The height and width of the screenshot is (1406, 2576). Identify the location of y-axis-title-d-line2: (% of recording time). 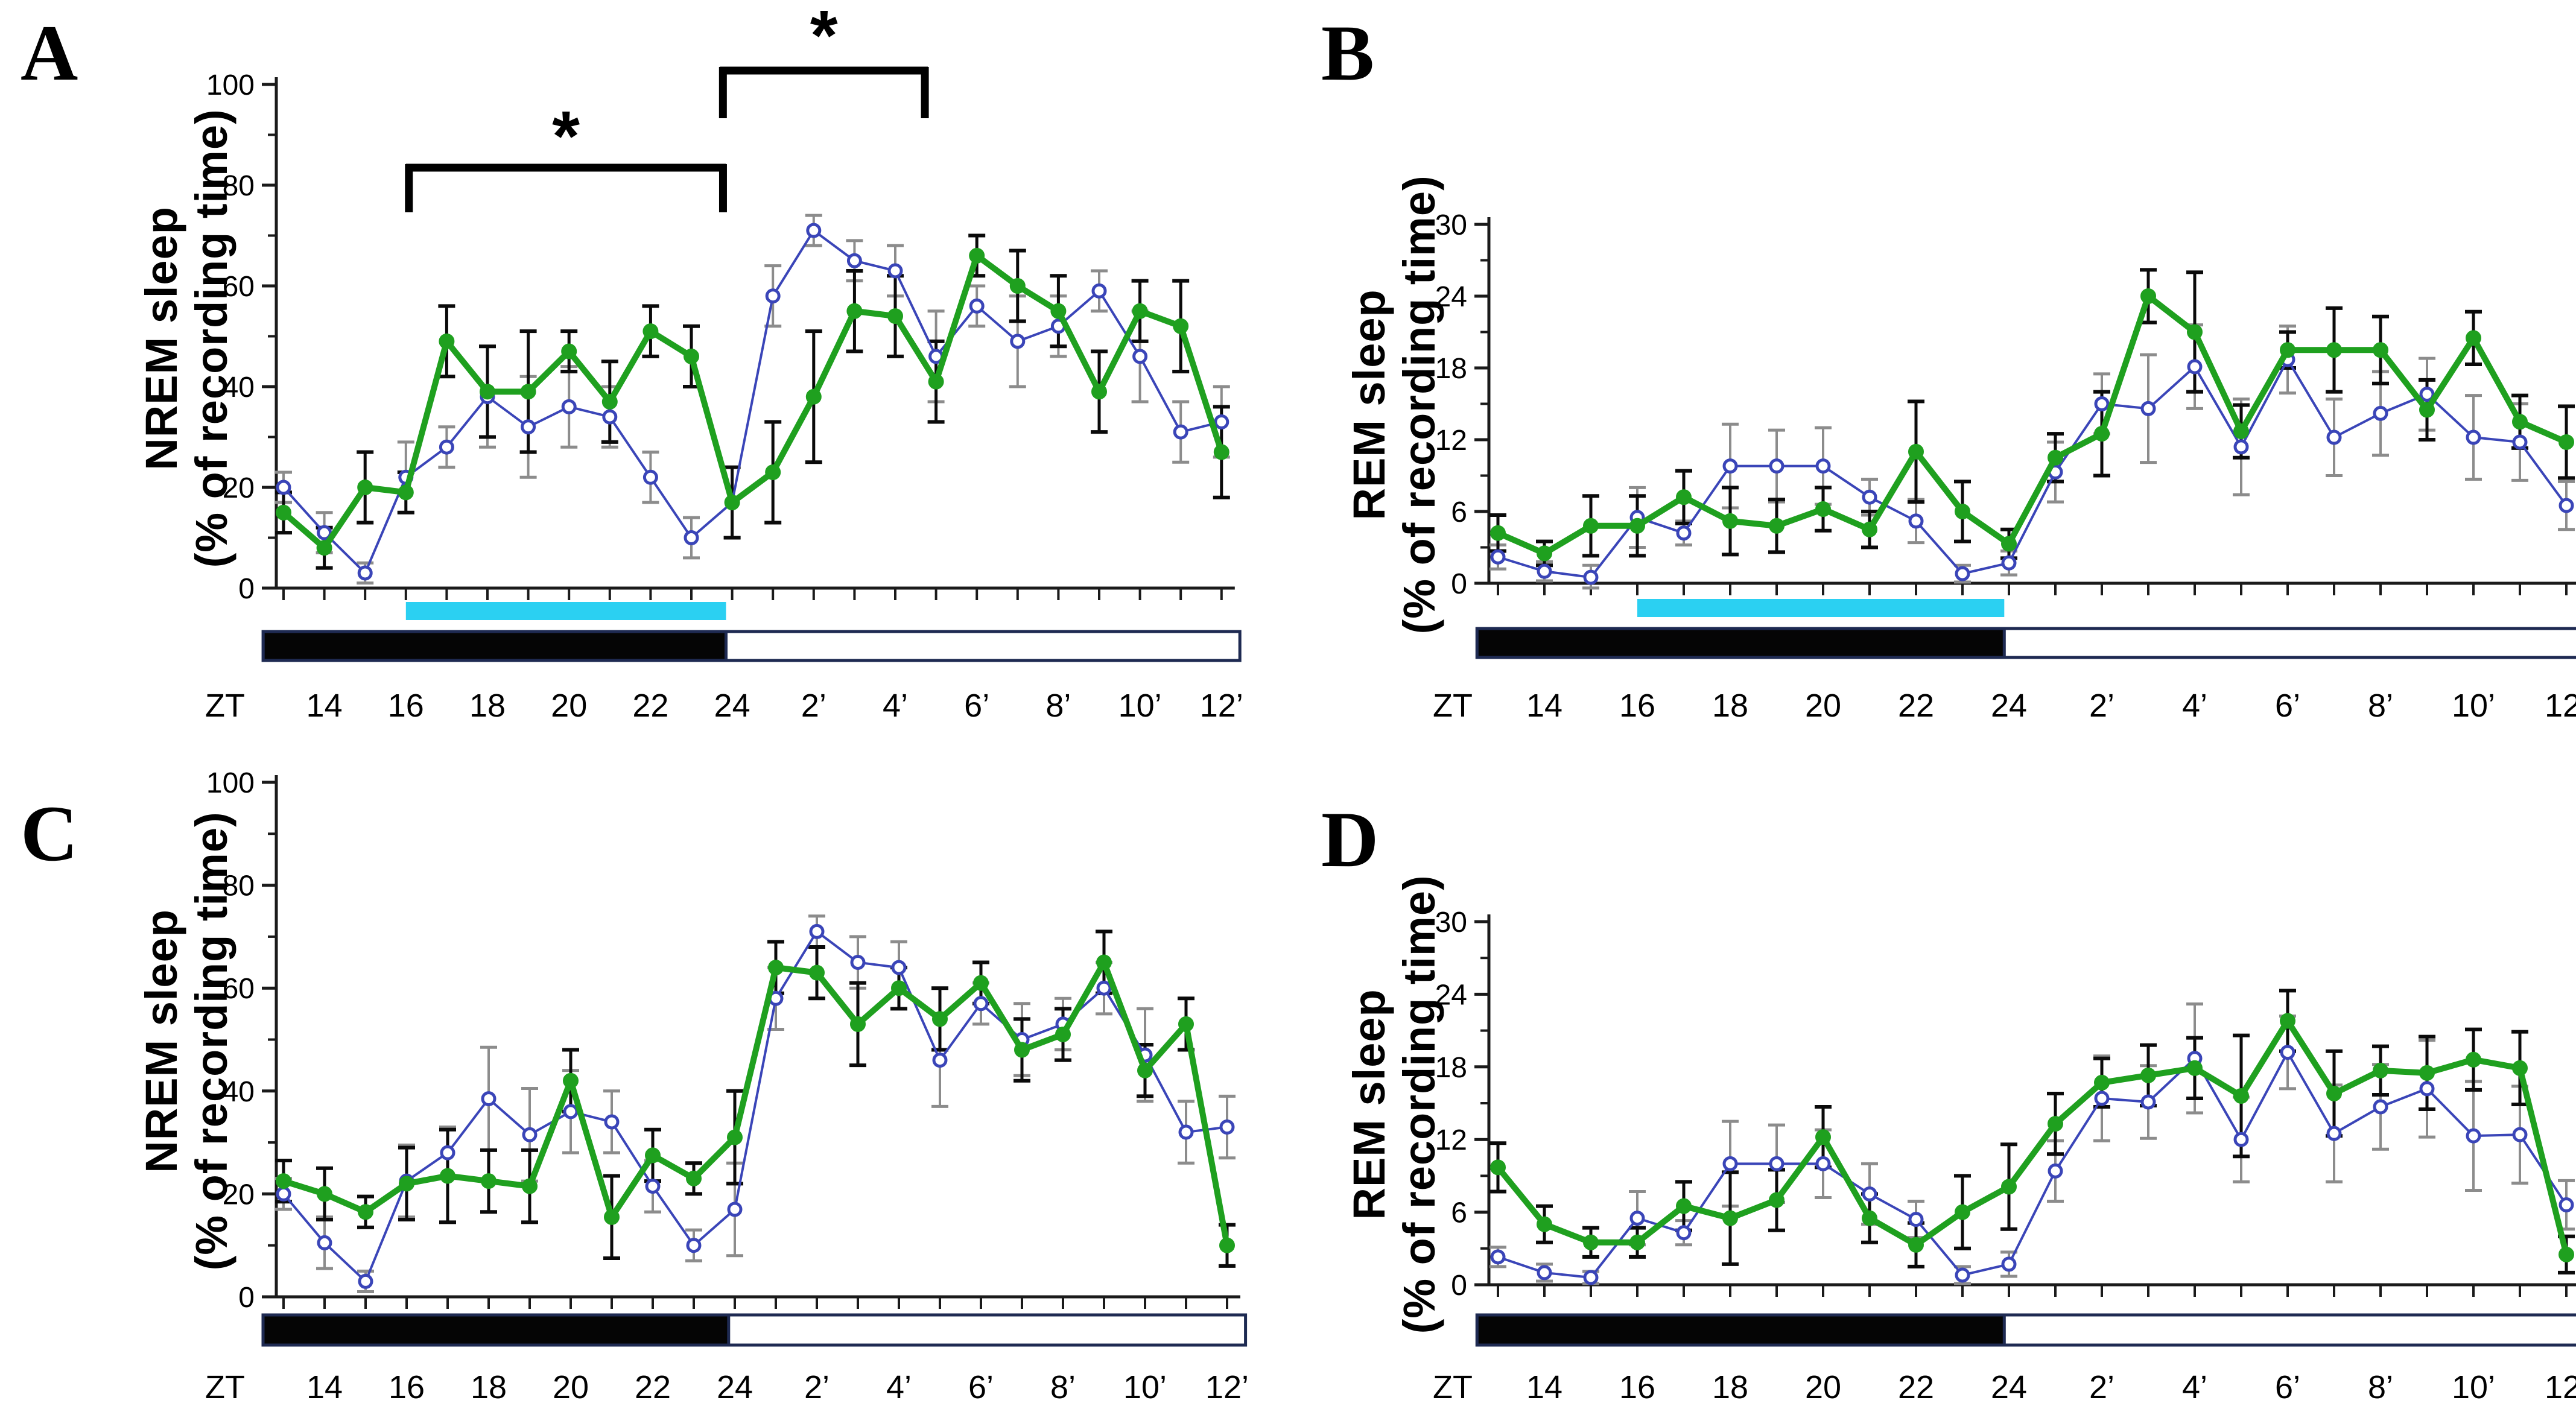
(1419, 1104).